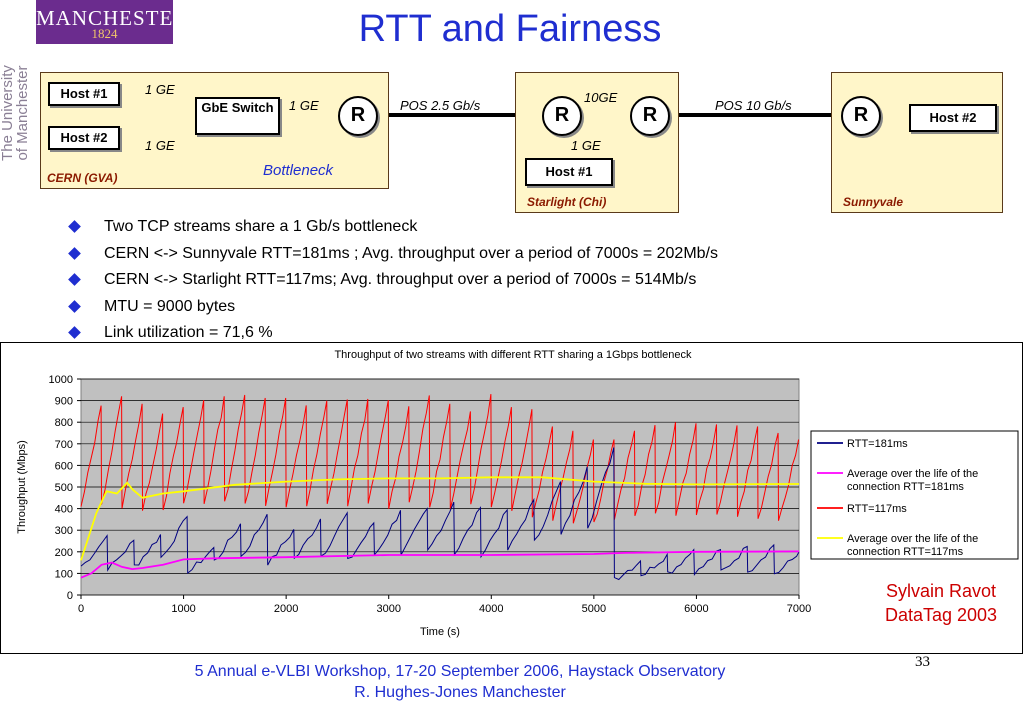 This screenshot has width=1023, height=708. I want to click on link-label-pos25: POS 2.5 Gb/s, so click(440, 105).